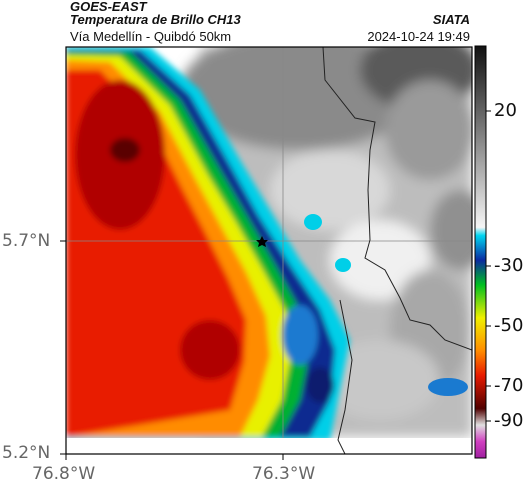 The image size is (526, 491). What do you see at coordinates (262, 241) in the screenshot?
I see `location-star-icon` at bounding box center [262, 241].